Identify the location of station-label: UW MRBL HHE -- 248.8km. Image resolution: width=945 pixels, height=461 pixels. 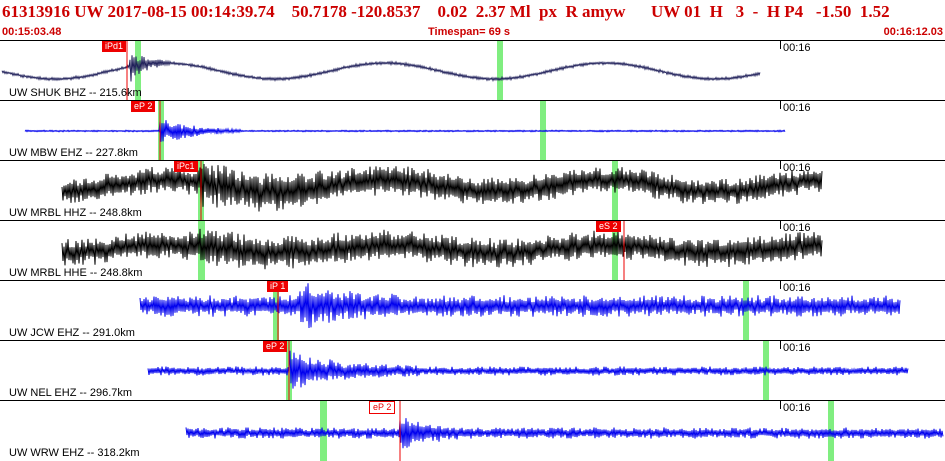
(76, 273).